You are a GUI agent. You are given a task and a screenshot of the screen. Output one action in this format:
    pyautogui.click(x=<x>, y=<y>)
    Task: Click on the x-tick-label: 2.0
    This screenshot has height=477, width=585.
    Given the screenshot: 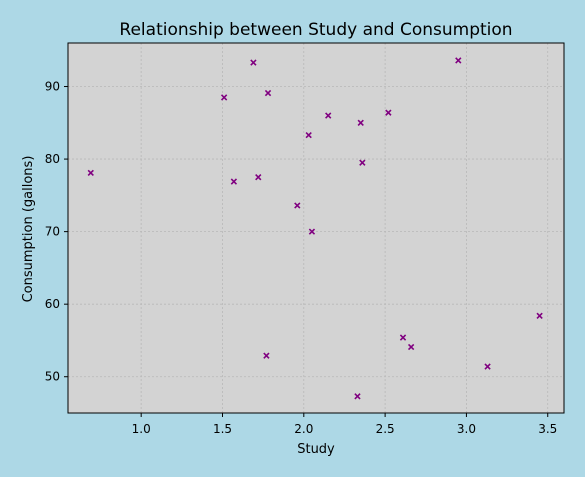 What is the action you would take?
    pyautogui.click(x=303, y=429)
    